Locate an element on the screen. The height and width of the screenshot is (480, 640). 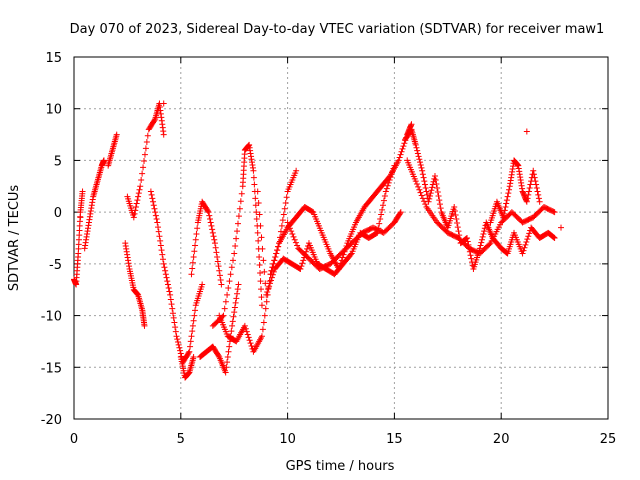
y-tick-label: 5 is located at coordinates (58, 161).